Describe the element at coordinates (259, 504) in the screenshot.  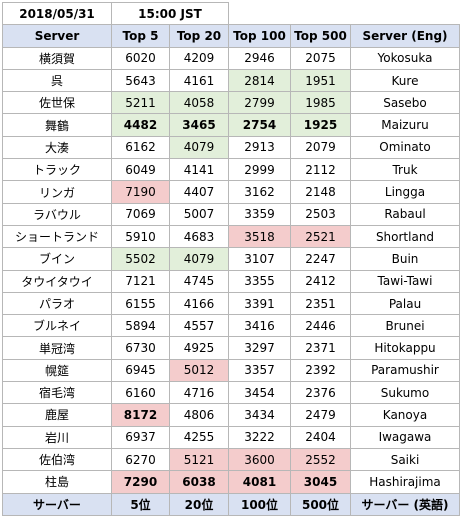
I see `footer-top100: 100位` at that location.